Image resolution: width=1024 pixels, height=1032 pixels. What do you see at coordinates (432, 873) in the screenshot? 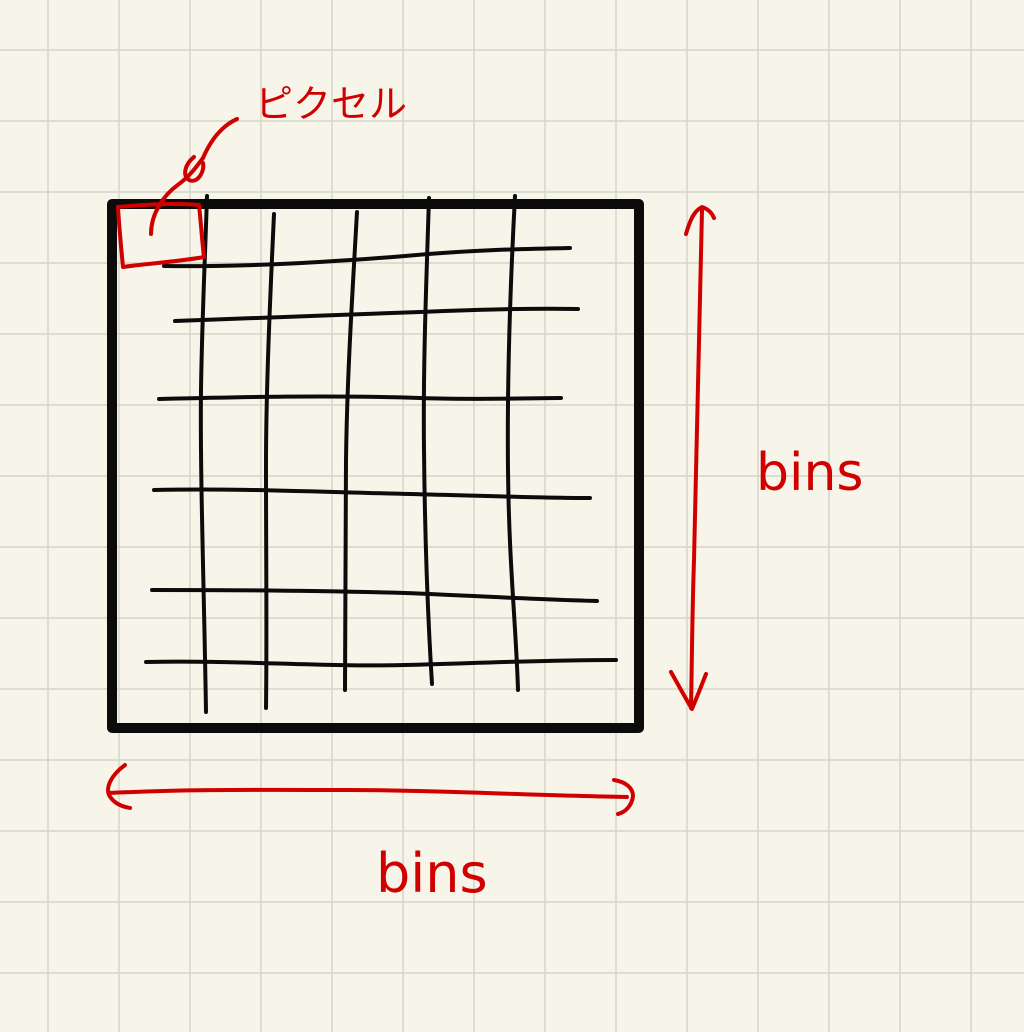
I see `horizontal-size-label: bins` at bounding box center [432, 873].